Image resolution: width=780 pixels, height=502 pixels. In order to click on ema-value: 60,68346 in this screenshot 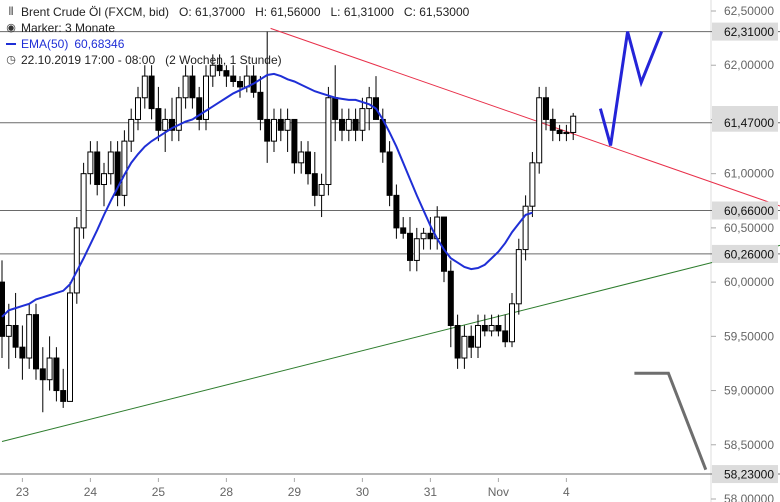, I will do `click(99, 44)`.